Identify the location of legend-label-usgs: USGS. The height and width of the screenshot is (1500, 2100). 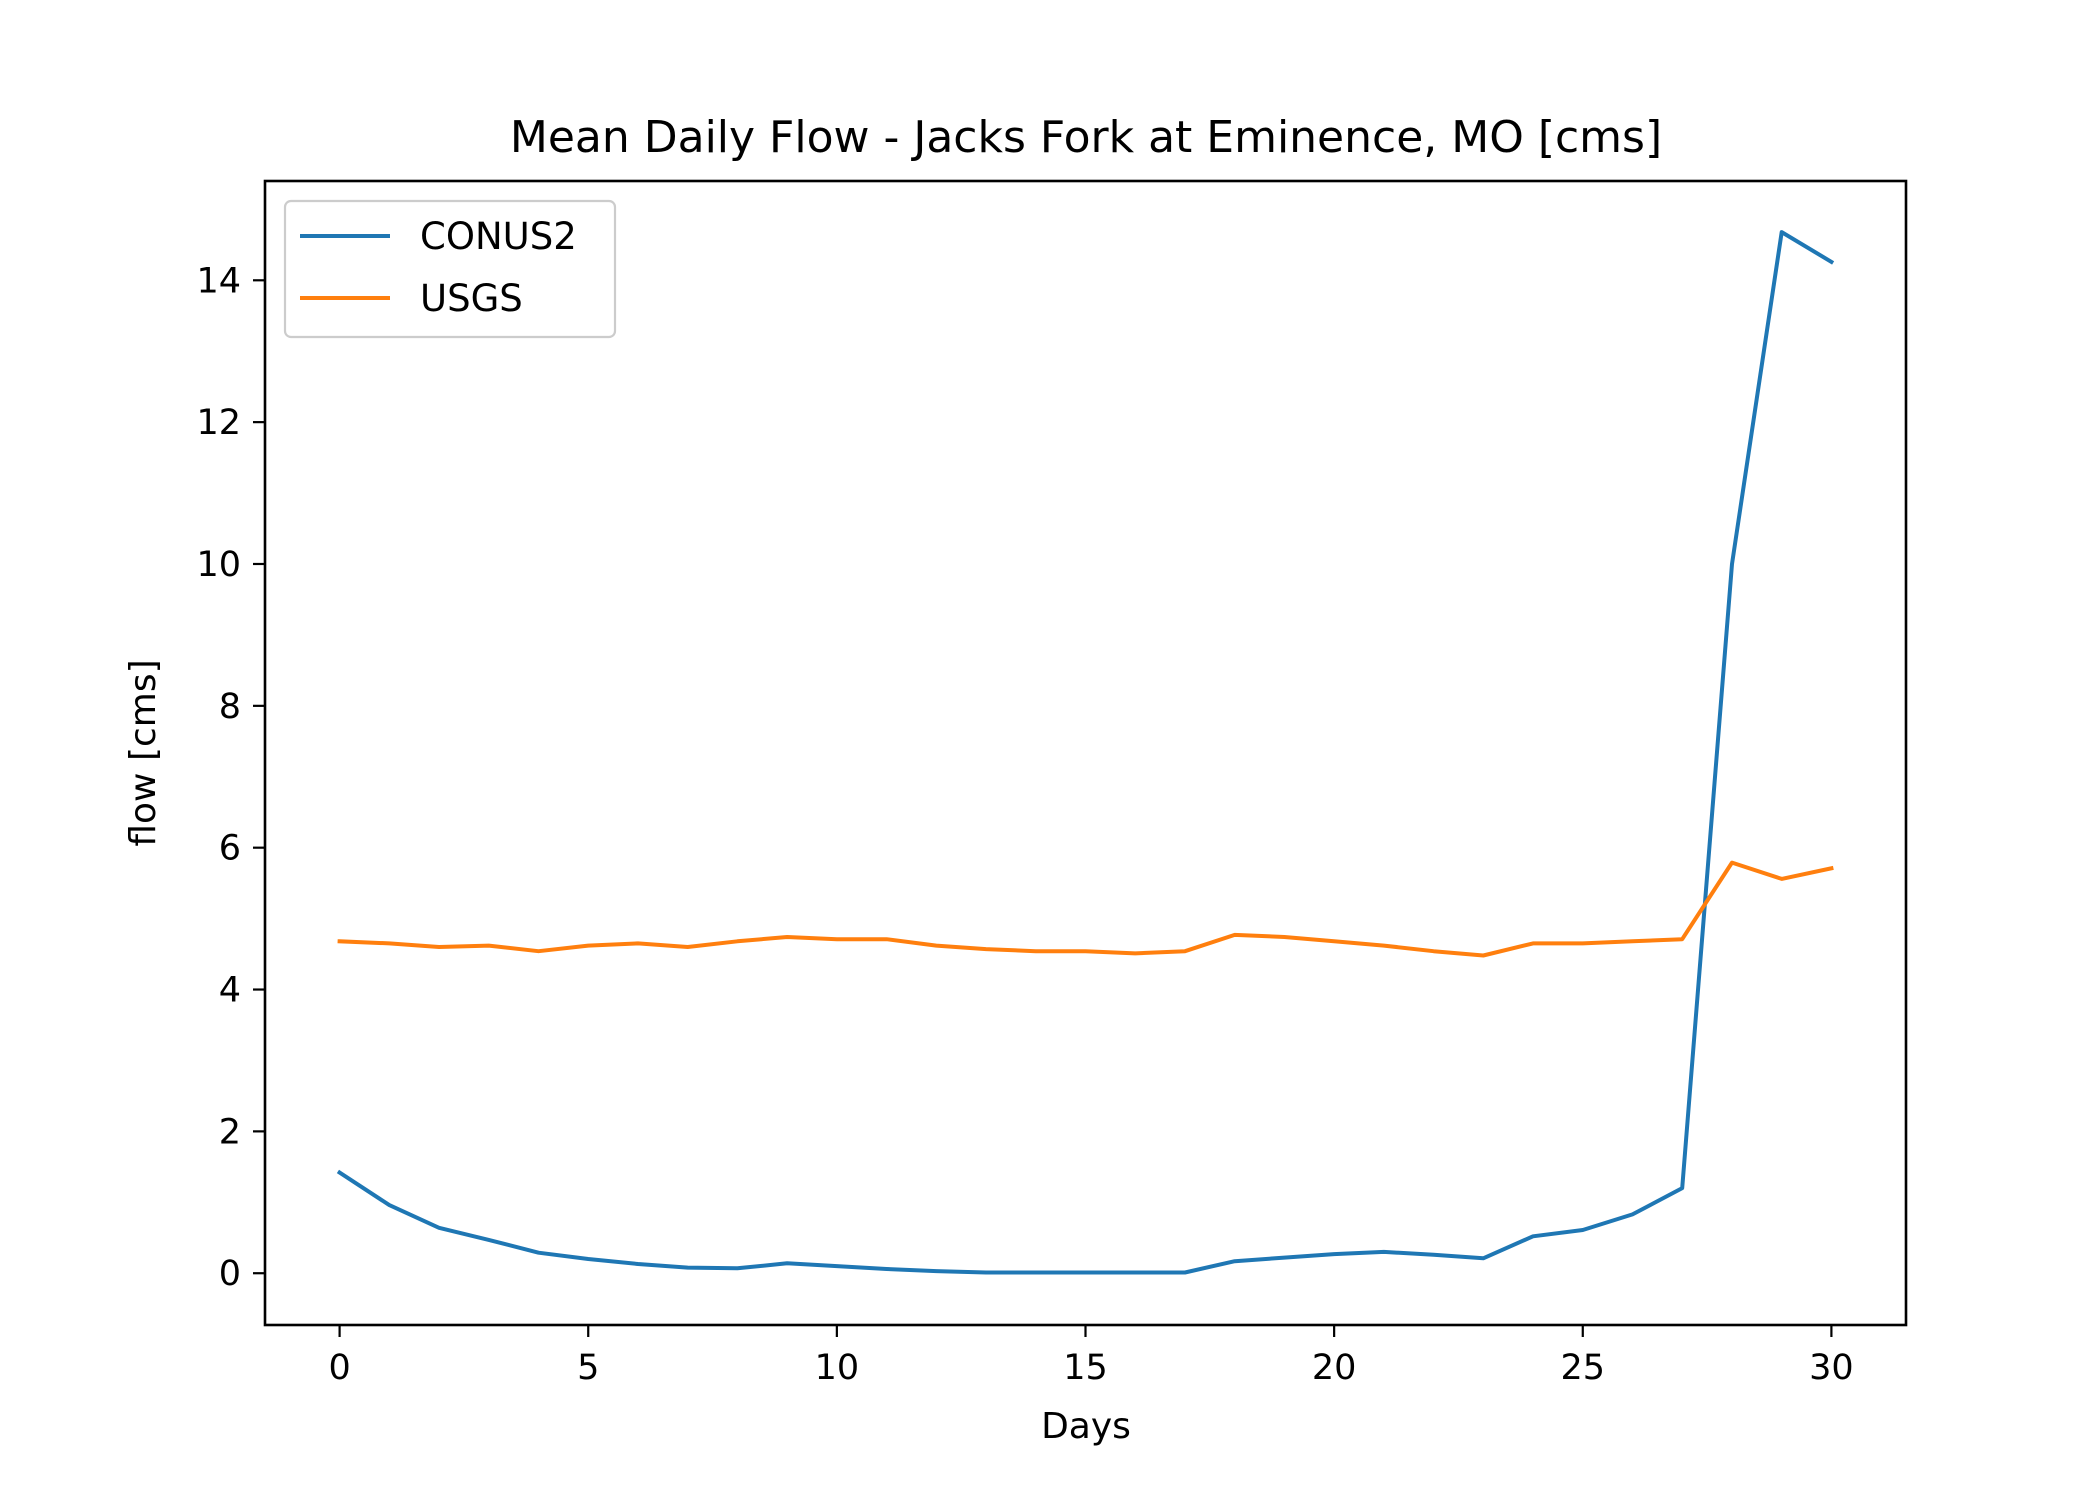
(471, 298).